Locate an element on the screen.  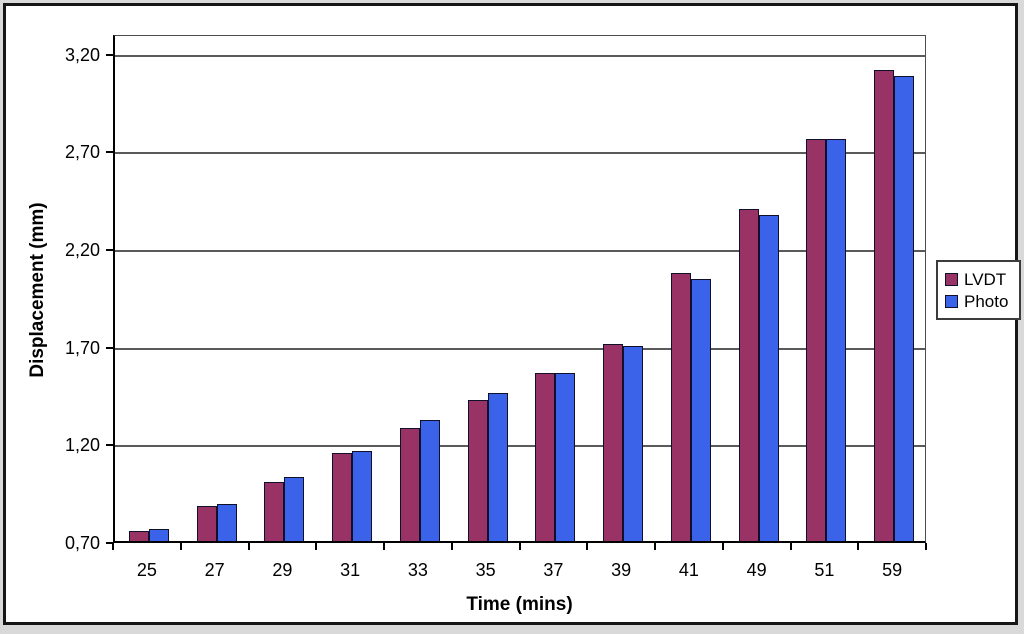
y-tick-label: 2,70 is located at coordinates (82, 152).